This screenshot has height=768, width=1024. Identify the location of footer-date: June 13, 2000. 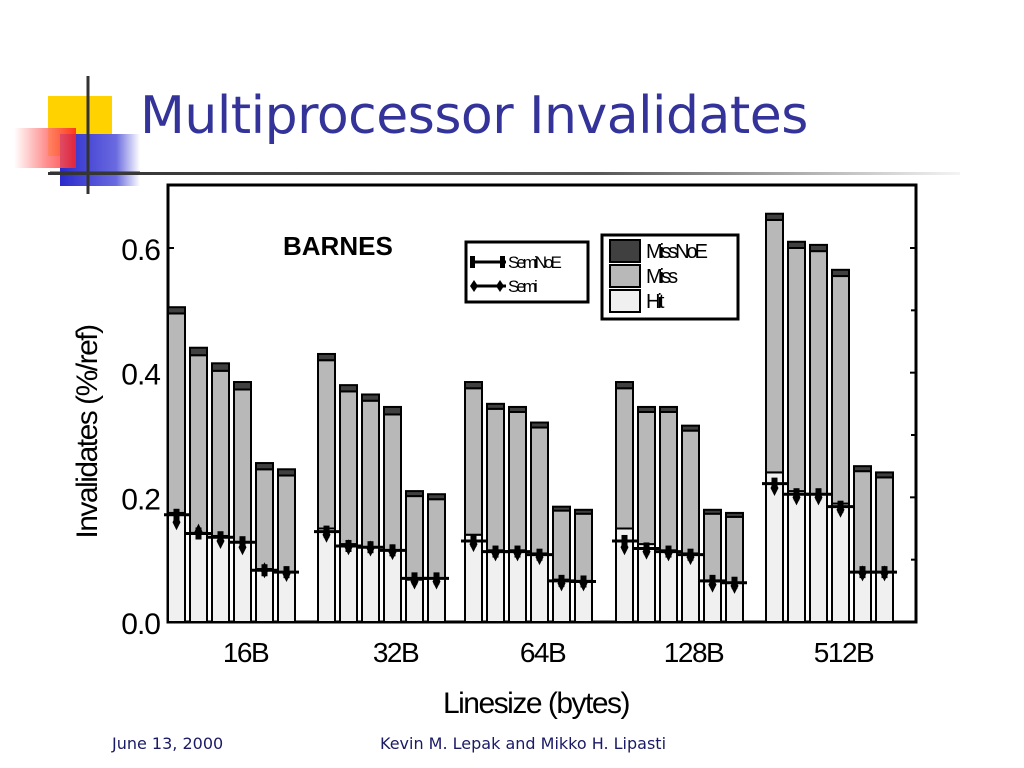
(168, 743).